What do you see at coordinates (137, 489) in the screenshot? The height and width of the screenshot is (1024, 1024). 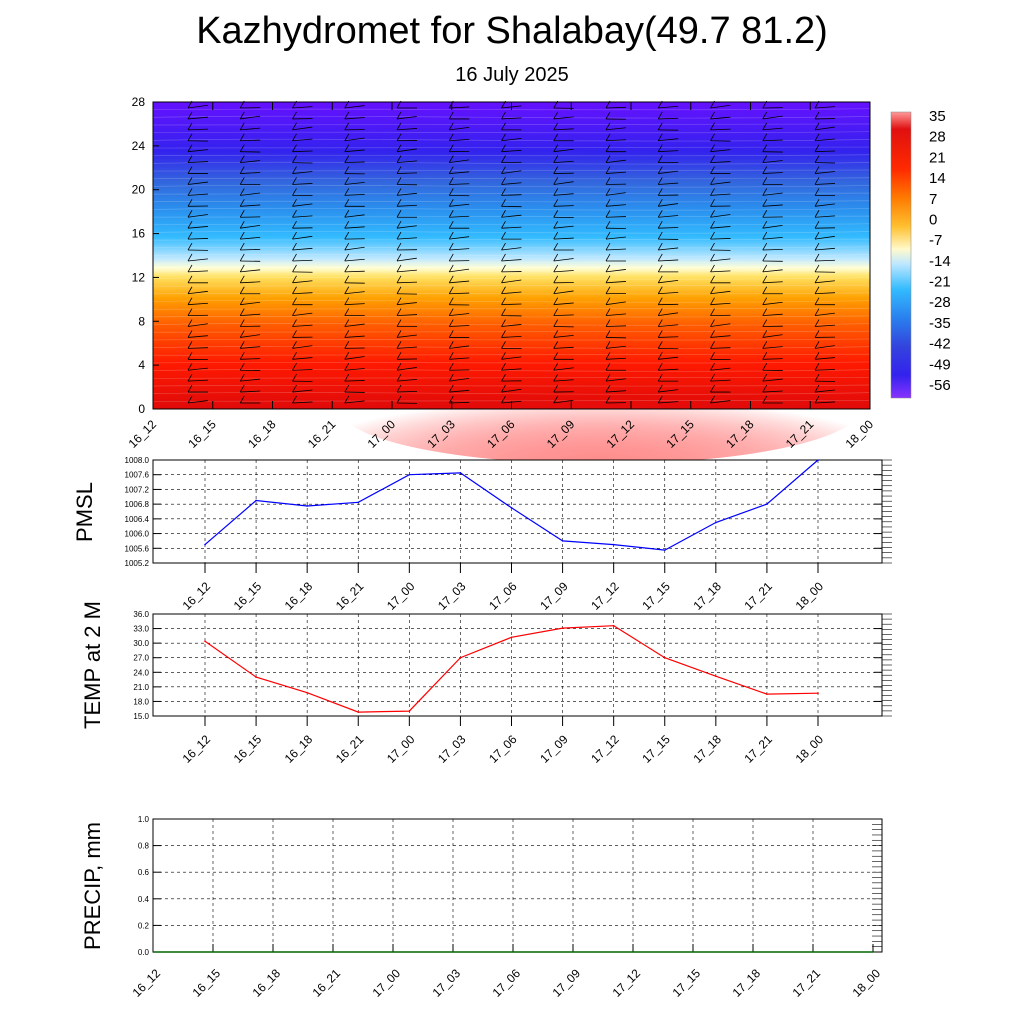 I see `y-tick-label: 1007.2` at bounding box center [137, 489].